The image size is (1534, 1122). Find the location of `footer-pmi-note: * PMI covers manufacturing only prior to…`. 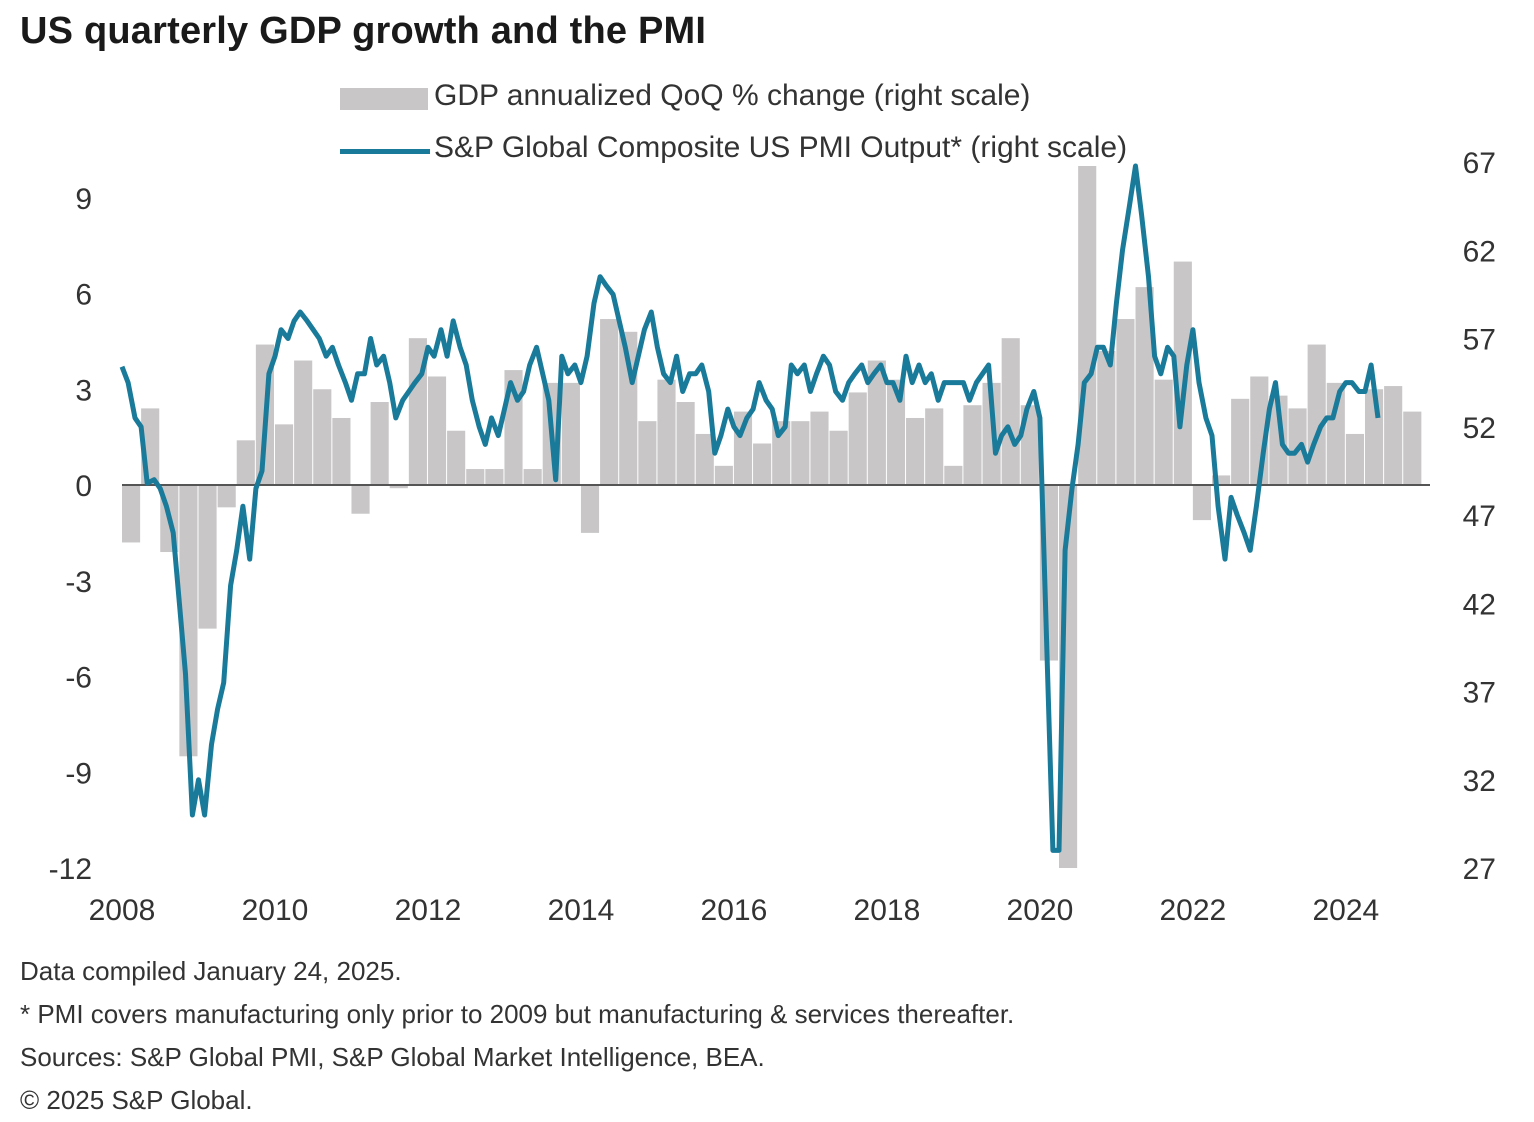

footer-pmi-note: * PMI covers manufacturing only prior to… is located at coordinates (517, 1014).